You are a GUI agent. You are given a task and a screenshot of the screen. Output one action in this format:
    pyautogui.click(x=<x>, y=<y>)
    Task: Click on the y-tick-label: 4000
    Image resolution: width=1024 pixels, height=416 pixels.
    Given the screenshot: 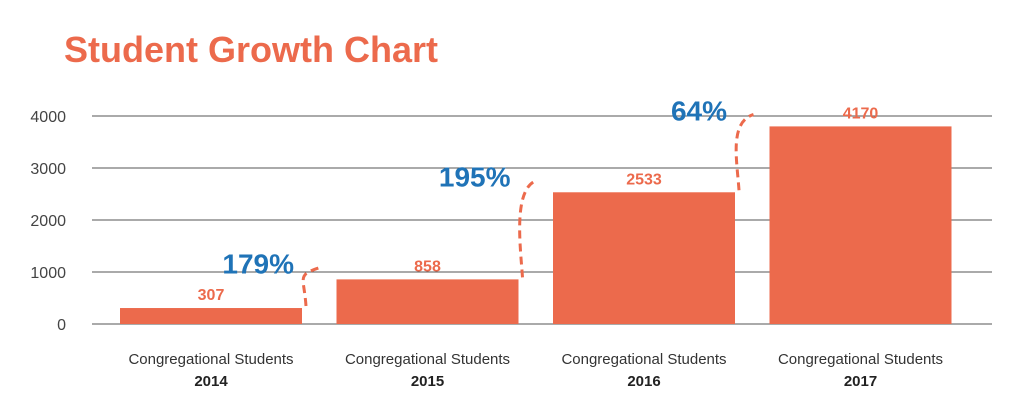 What is the action you would take?
    pyautogui.click(x=48, y=117)
    